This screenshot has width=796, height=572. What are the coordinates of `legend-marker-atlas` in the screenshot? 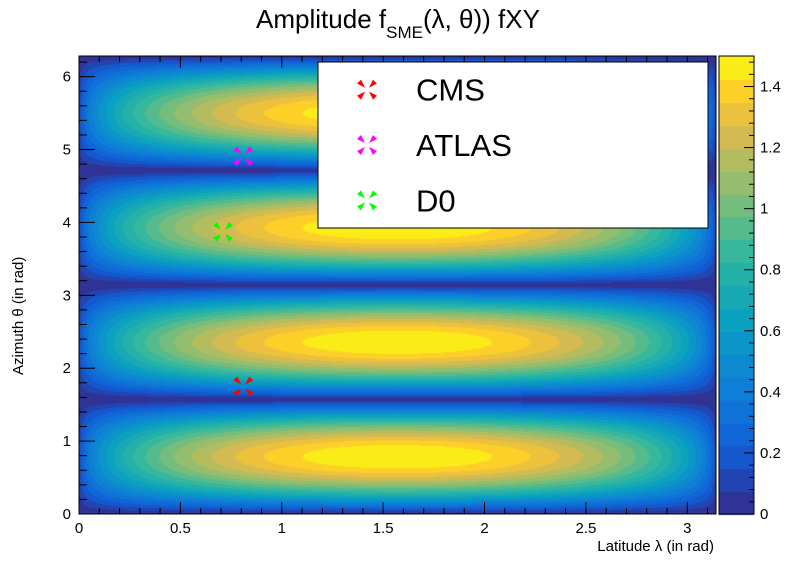 It's located at (367, 145).